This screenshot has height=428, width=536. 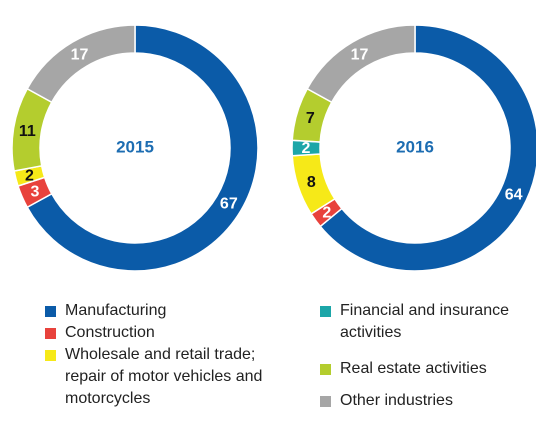 What do you see at coordinates (424, 321) in the screenshot?
I see `legend-label: Financial and insurance activities` at bounding box center [424, 321].